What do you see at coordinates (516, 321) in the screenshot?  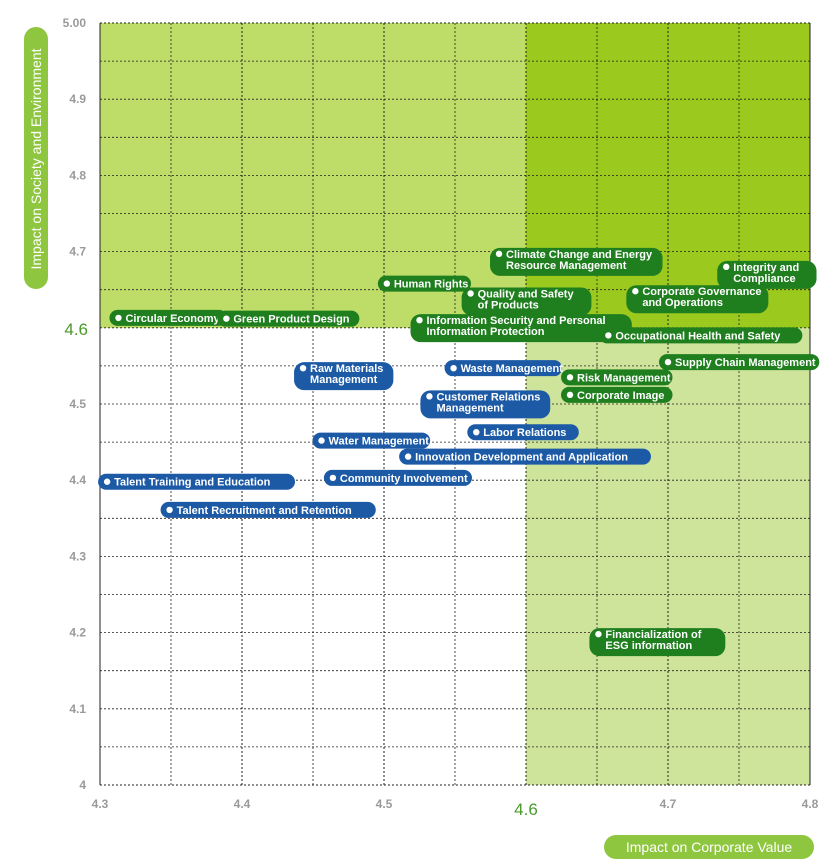 I see `point-label-text: Information Security and Personal` at bounding box center [516, 321].